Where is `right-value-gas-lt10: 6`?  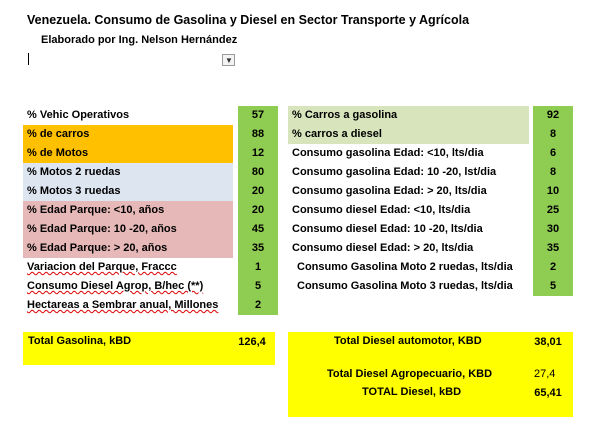
right-value-gas-lt10: 6 is located at coordinates (553, 153).